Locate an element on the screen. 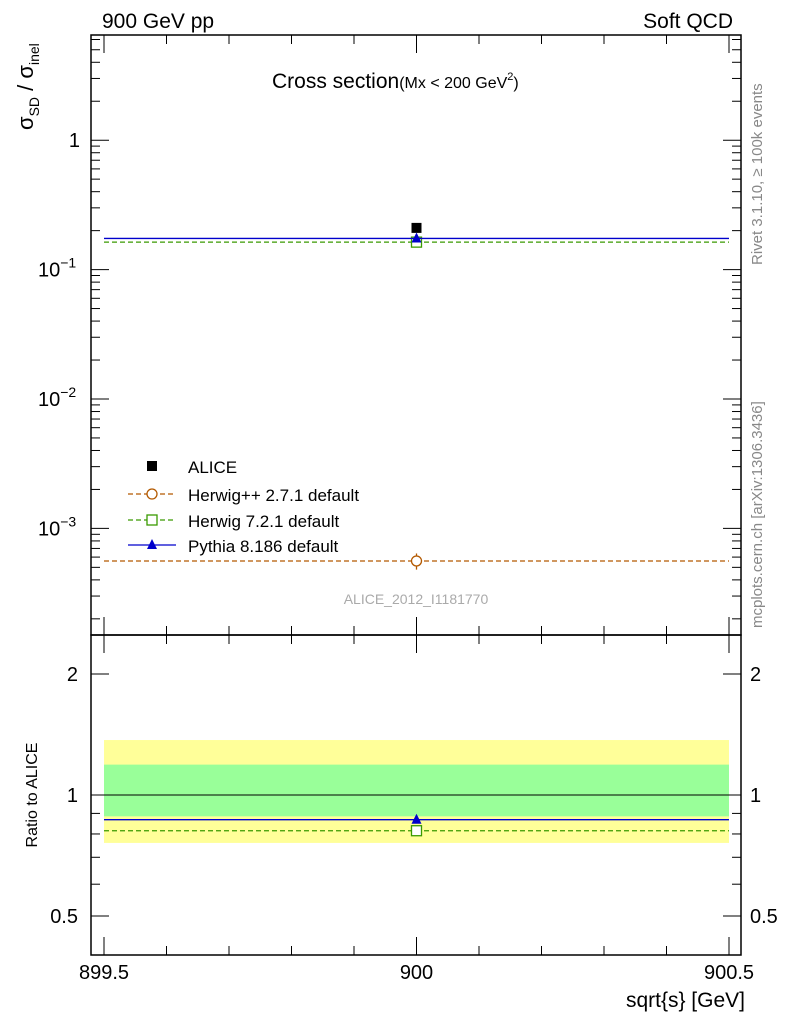 Image resolution: width=786 pixels, height=1024 pixels. legend-label: ALICE is located at coordinates (212, 467).